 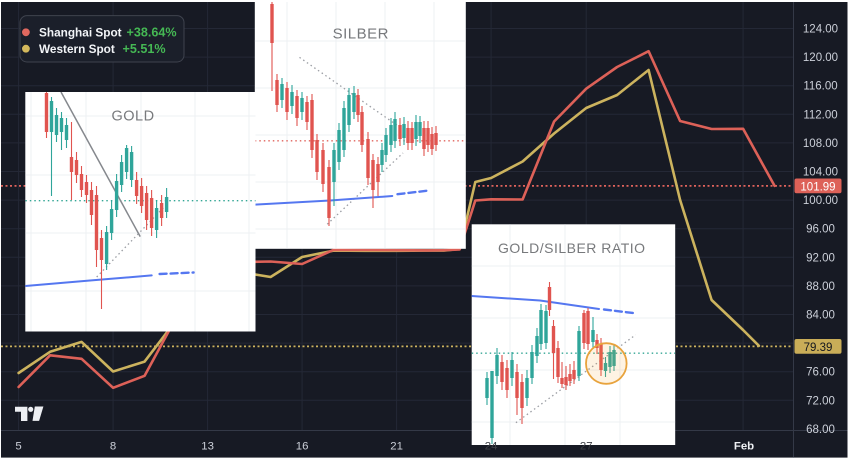 I want to click on svg-text: 8, so click(x=113, y=447).